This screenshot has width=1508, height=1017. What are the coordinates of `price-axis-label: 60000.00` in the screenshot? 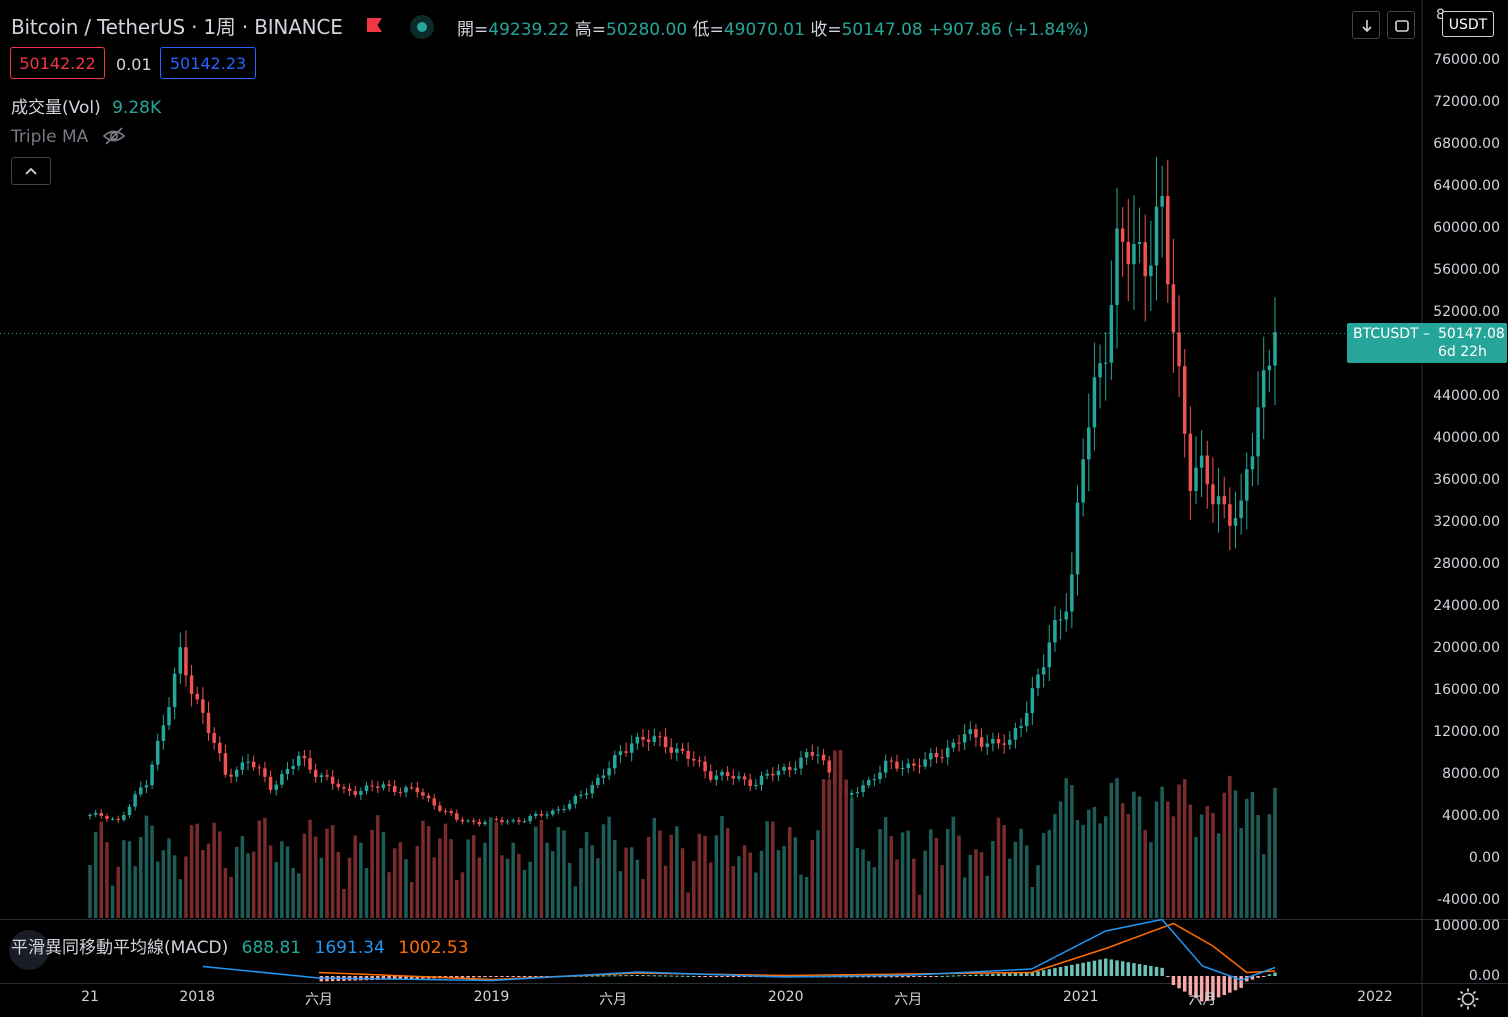 It's located at (1466, 228).